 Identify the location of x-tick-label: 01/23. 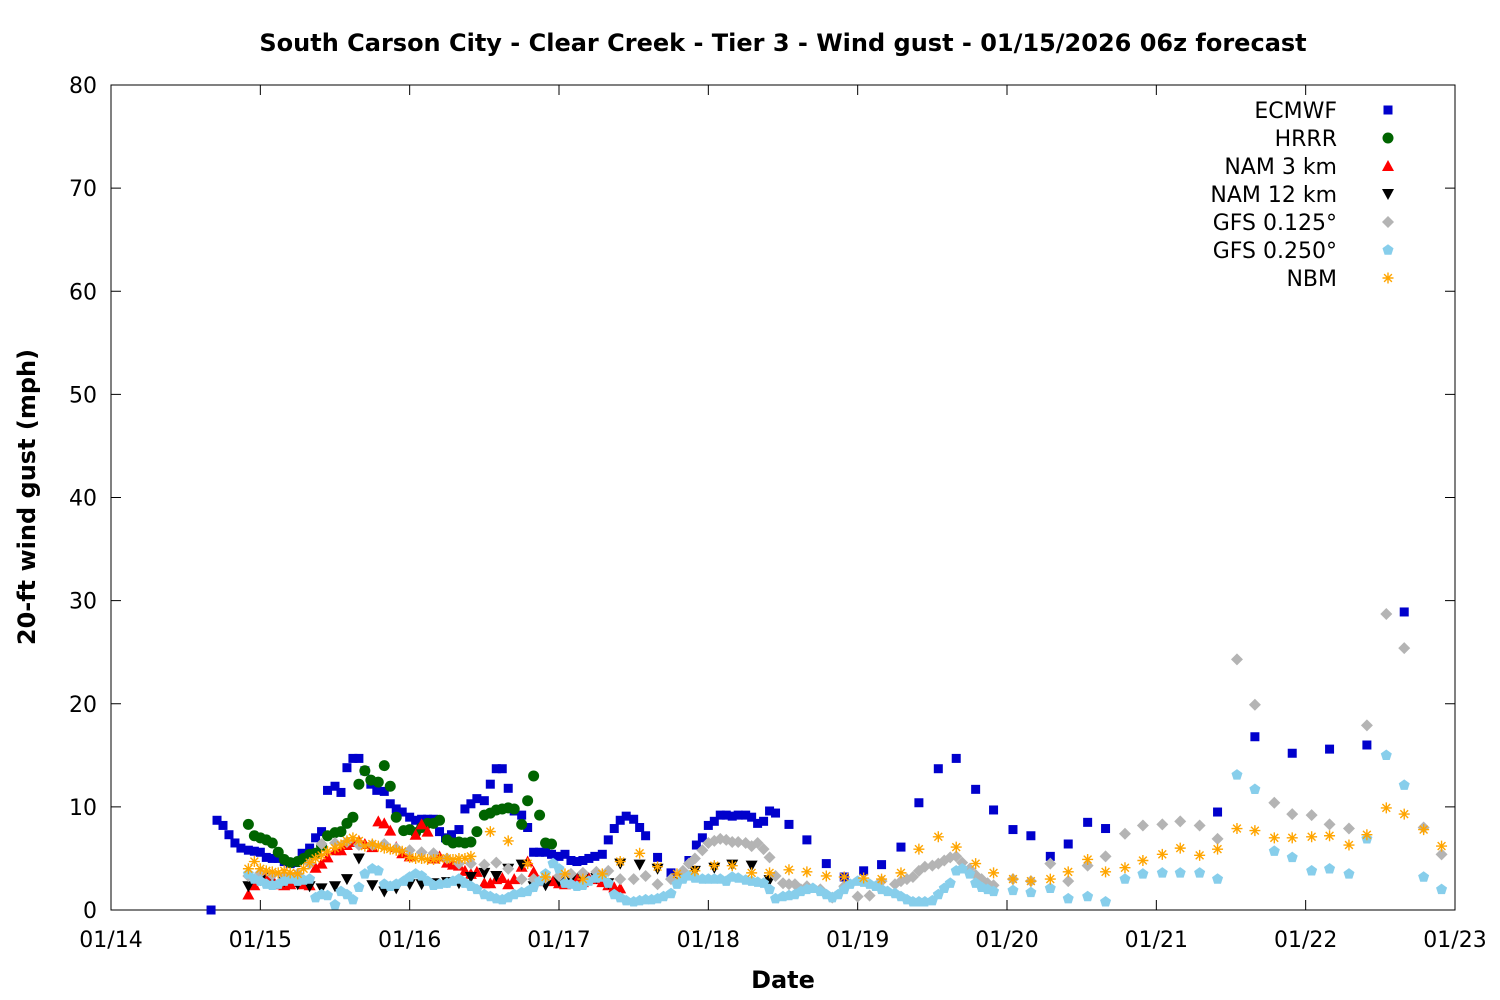
(1454, 940).